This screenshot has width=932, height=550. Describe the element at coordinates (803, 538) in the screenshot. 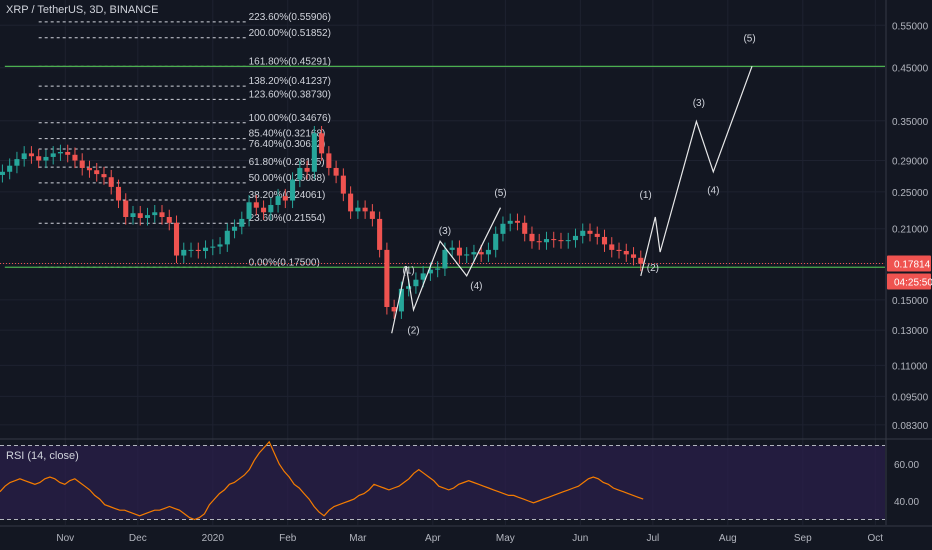

I see `time-axis-label: Sep` at that location.